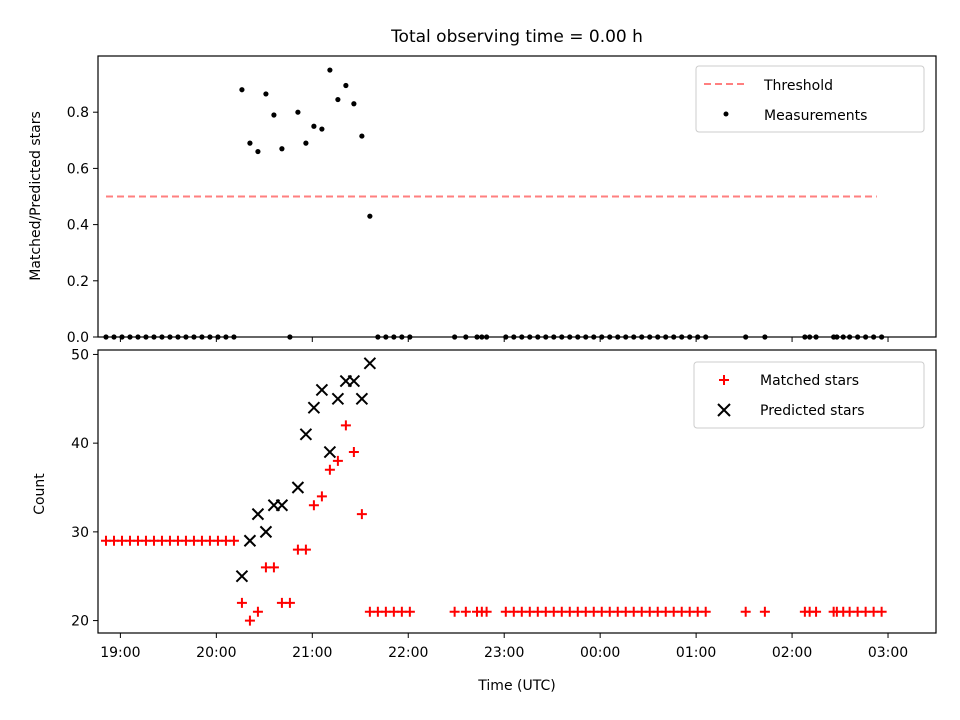 This screenshot has height=720, width=960. What do you see at coordinates (815, 116) in the screenshot?
I see `legend-label-measurements: Measurements` at bounding box center [815, 116].